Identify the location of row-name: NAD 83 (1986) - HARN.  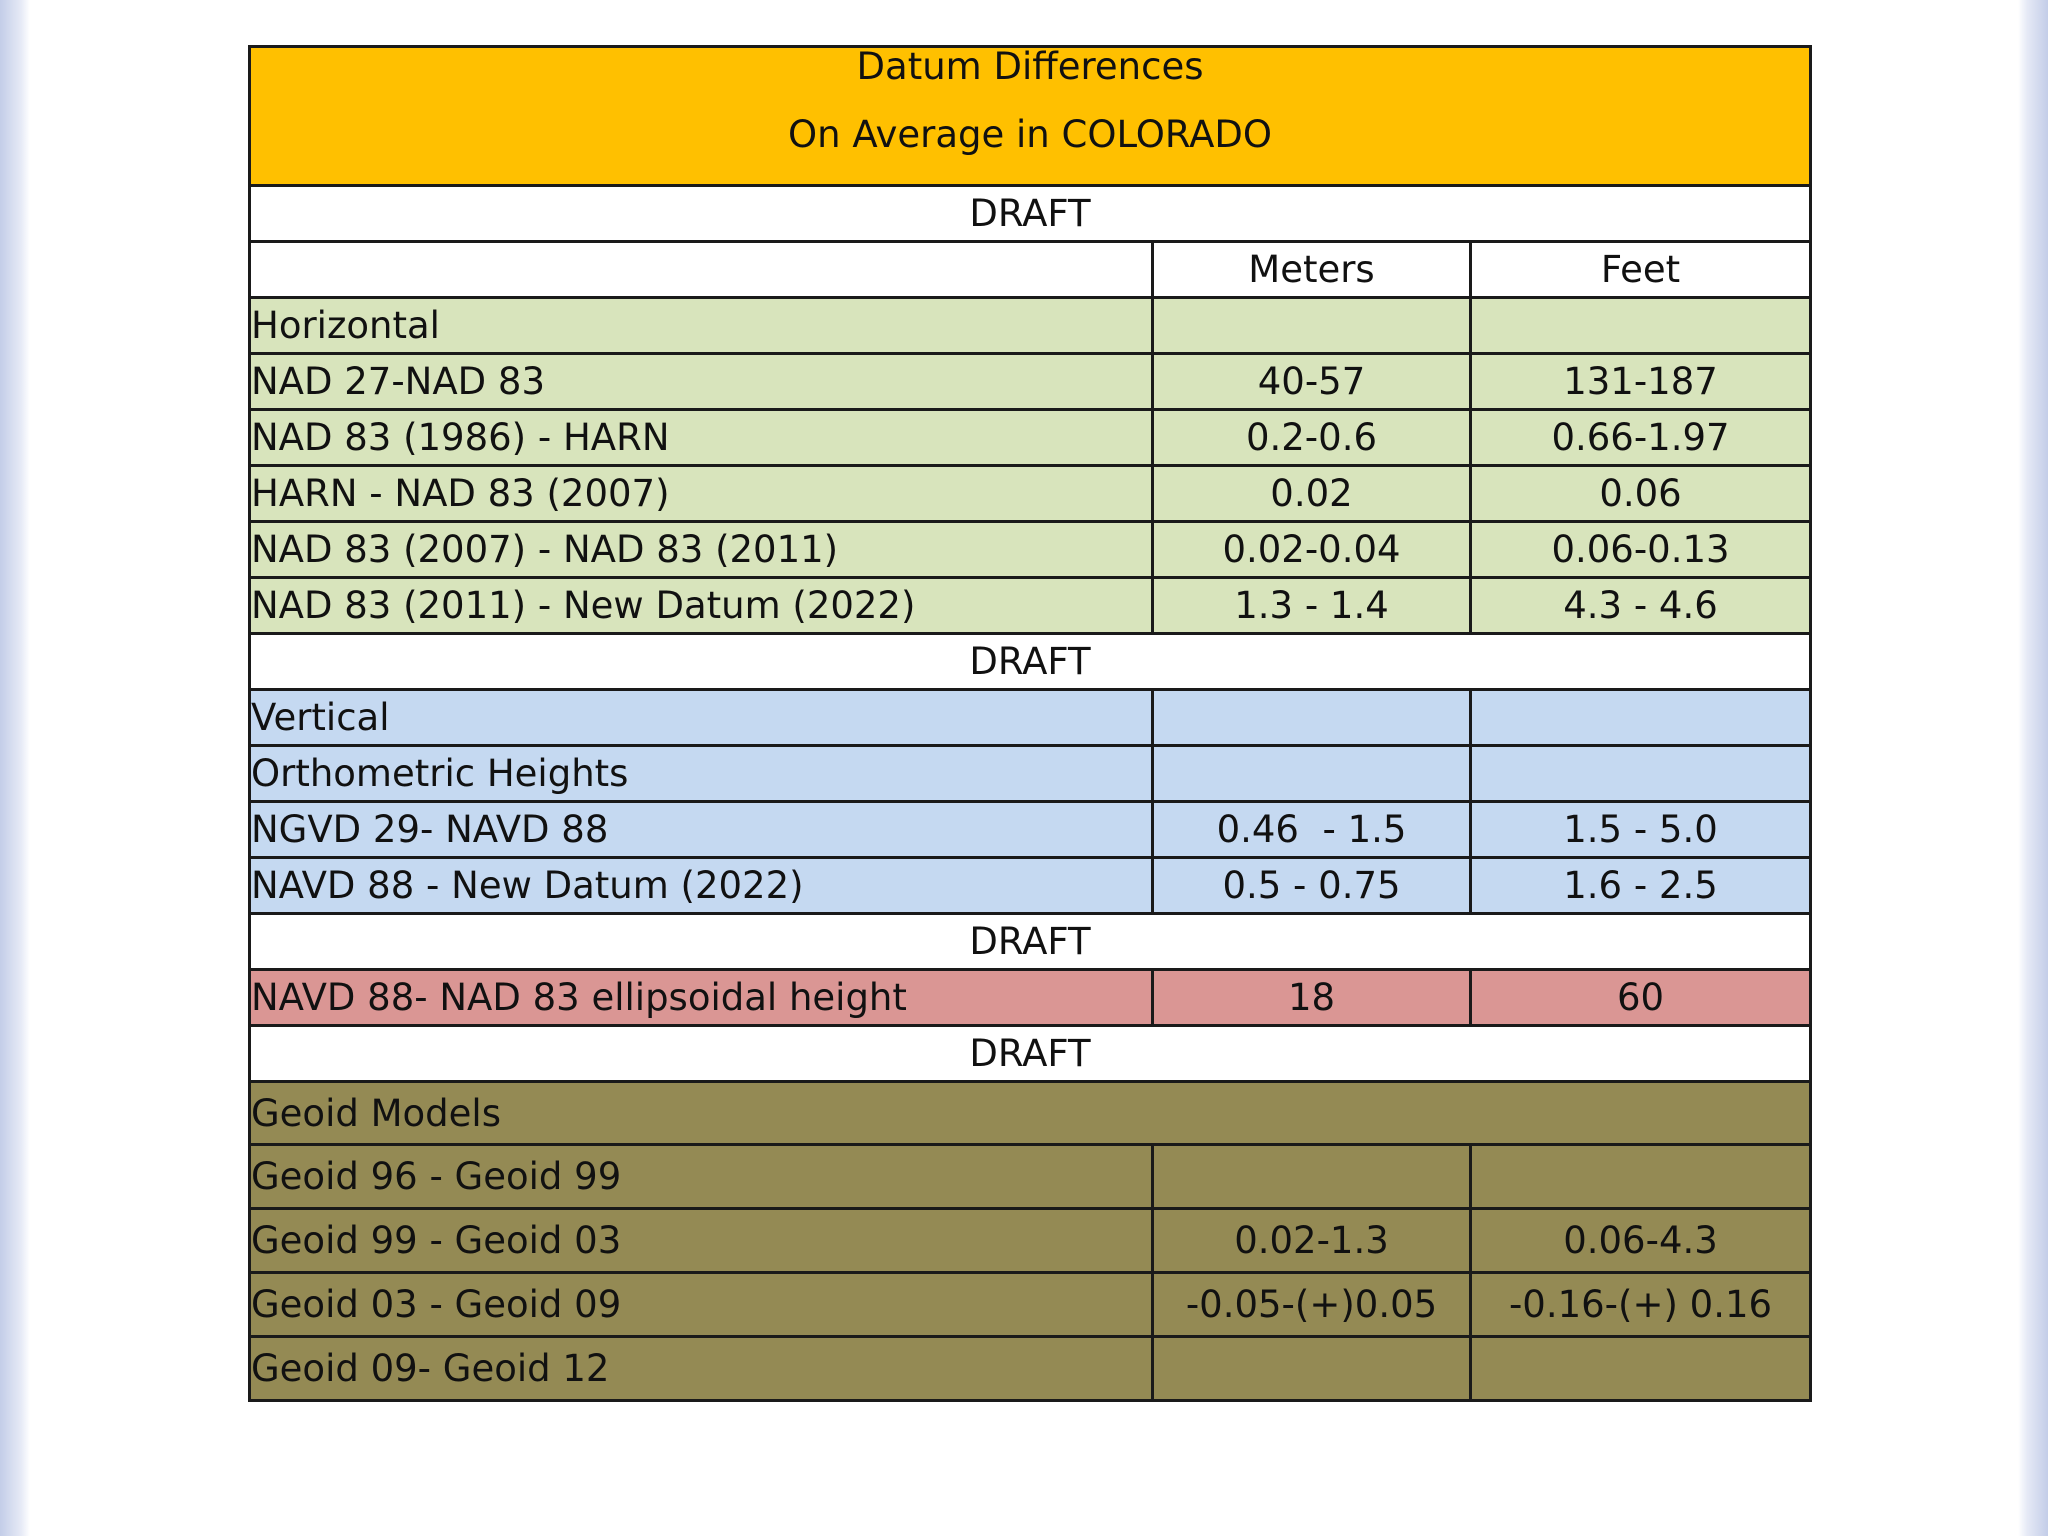
(701, 437).